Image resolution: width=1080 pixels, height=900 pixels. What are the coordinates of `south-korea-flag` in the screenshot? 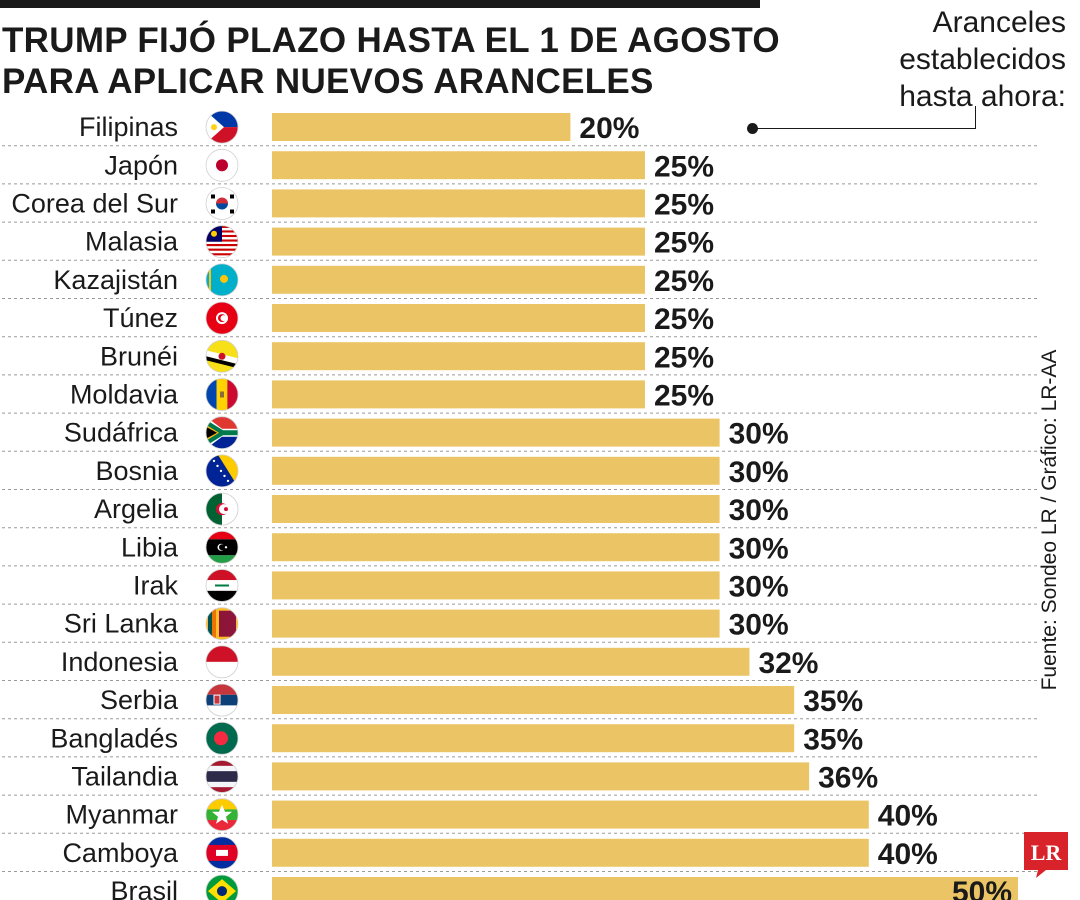 It's located at (222, 203).